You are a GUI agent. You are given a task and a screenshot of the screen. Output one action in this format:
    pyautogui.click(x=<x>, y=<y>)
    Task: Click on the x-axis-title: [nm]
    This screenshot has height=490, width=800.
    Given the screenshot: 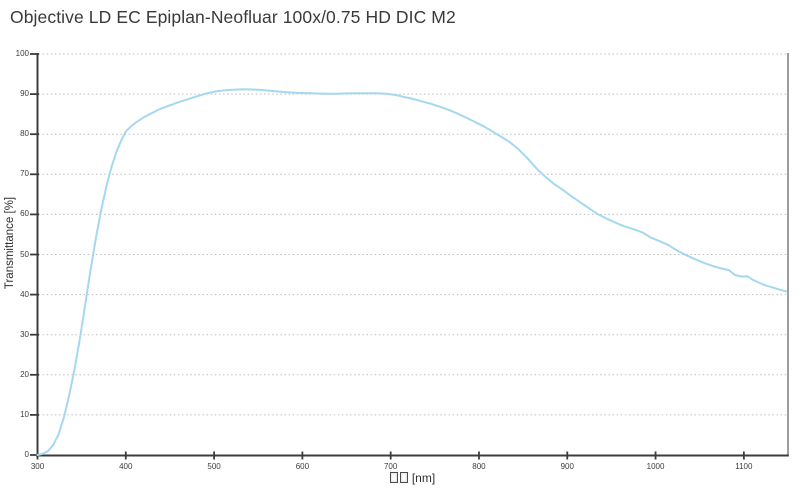 What is the action you would take?
    pyautogui.click(x=412, y=478)
    